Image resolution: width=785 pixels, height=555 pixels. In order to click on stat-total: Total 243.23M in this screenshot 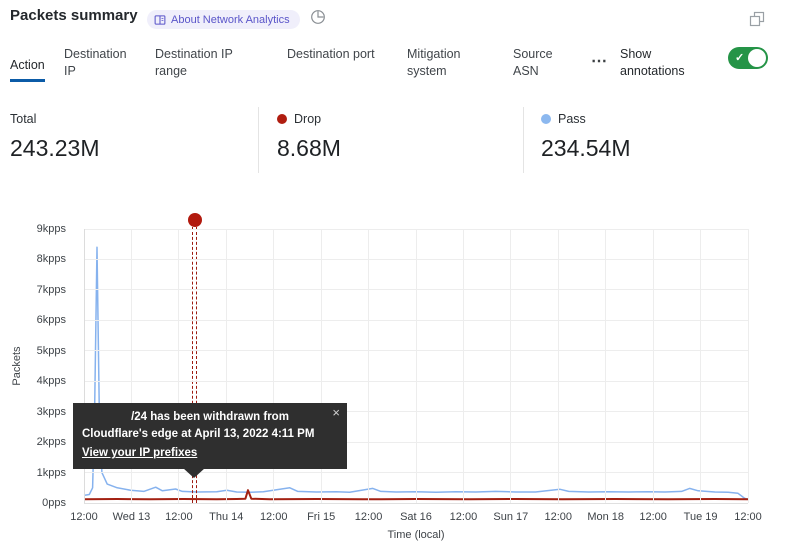, I will do `click(55, 137)`.